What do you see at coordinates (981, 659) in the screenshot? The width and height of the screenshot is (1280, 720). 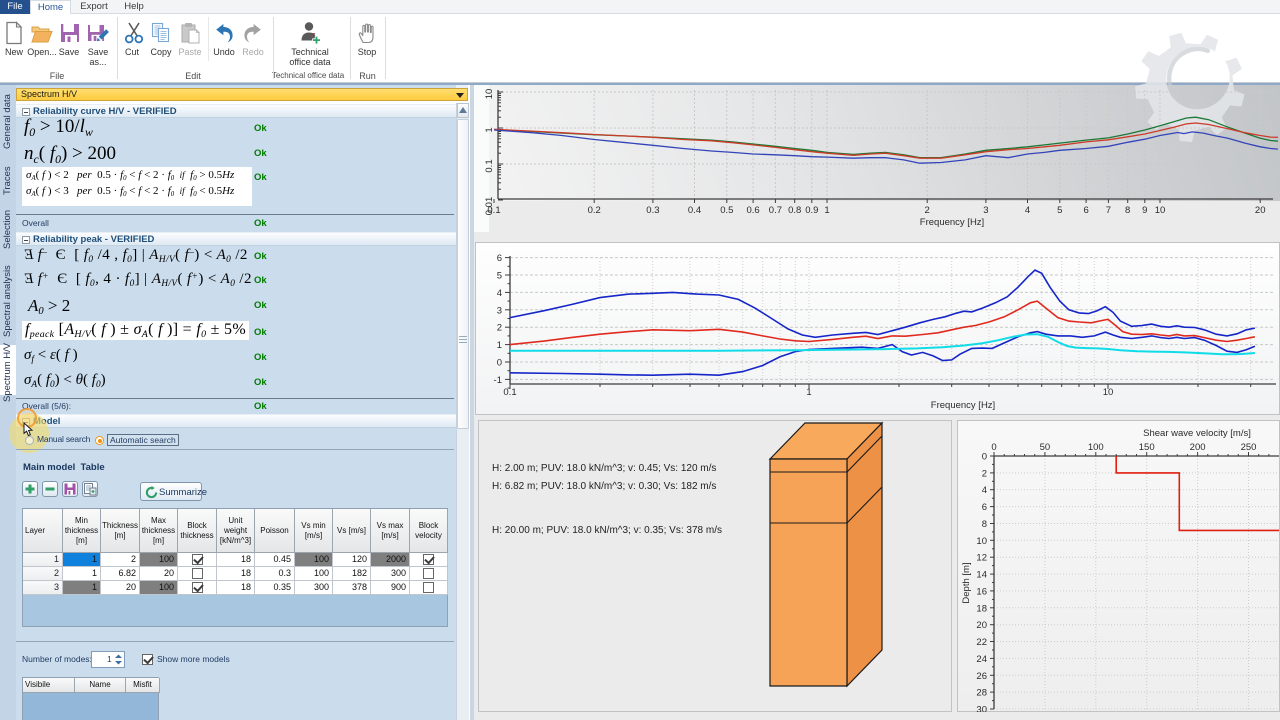 I see `svg-text: 24` at bounding box center [981, 659].